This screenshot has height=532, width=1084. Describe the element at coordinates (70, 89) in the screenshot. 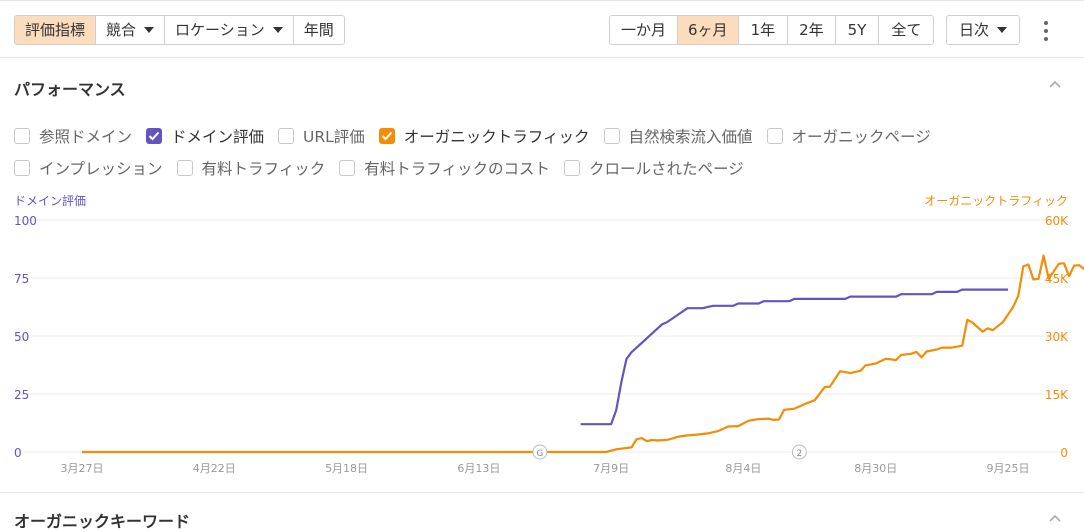

I see `section-title: パフォーマンス` at that location.